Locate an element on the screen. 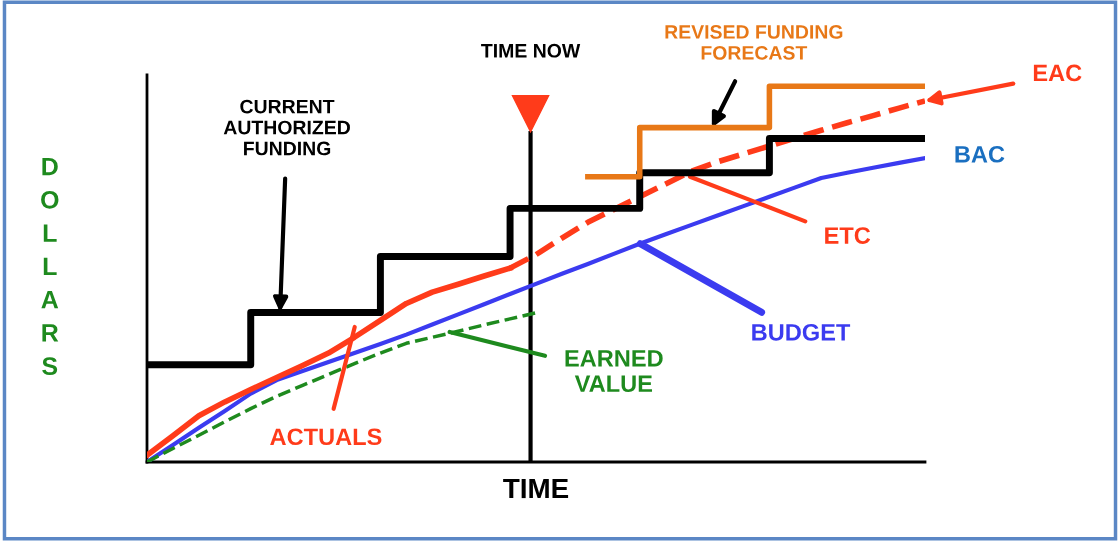 The image size is (1120, 541). annotation: EARNED VALUE is located at coordinates (614, 371).